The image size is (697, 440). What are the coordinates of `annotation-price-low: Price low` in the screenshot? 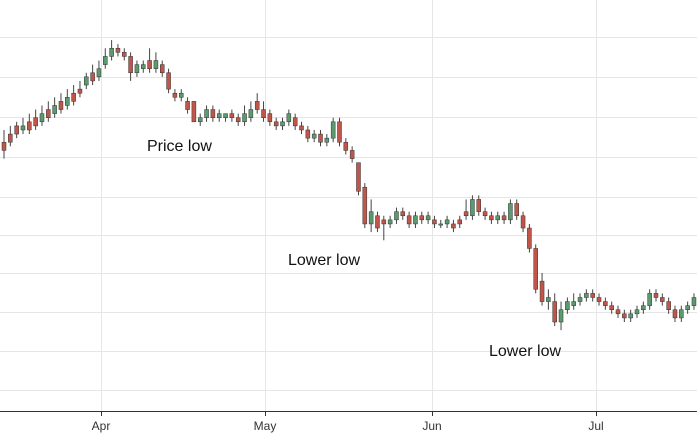 It's located at (179, 146).